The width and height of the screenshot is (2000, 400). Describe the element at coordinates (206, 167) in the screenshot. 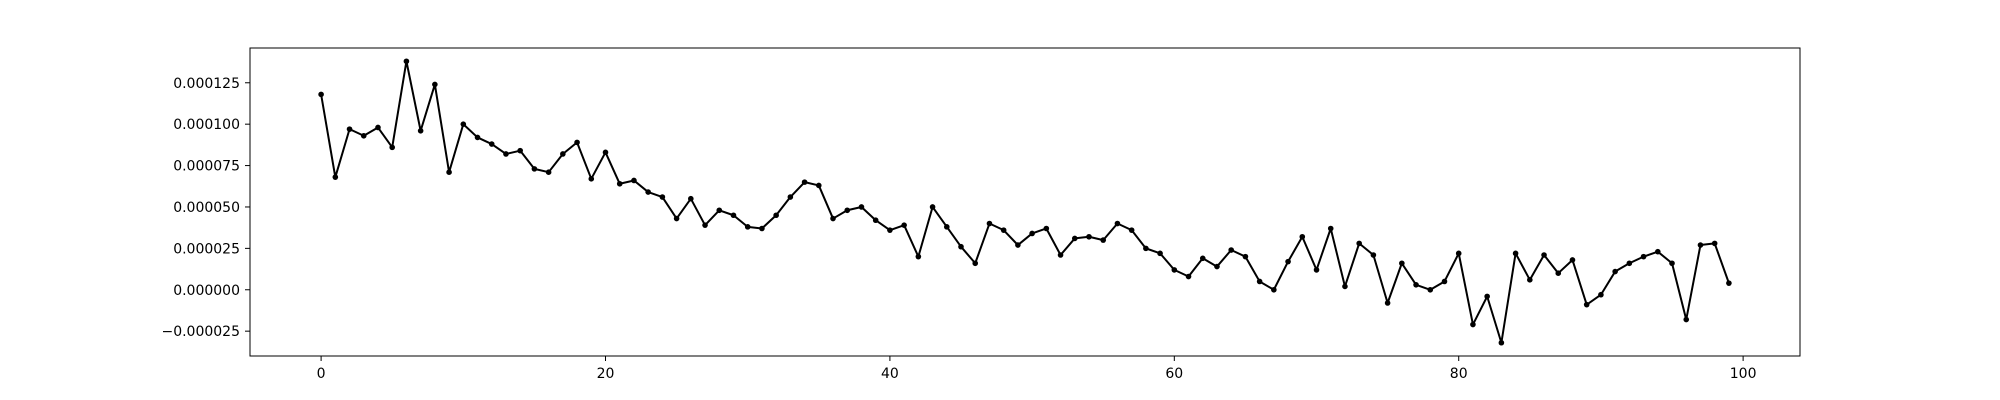

I see `y-tick-label: 0.000075` at that location.